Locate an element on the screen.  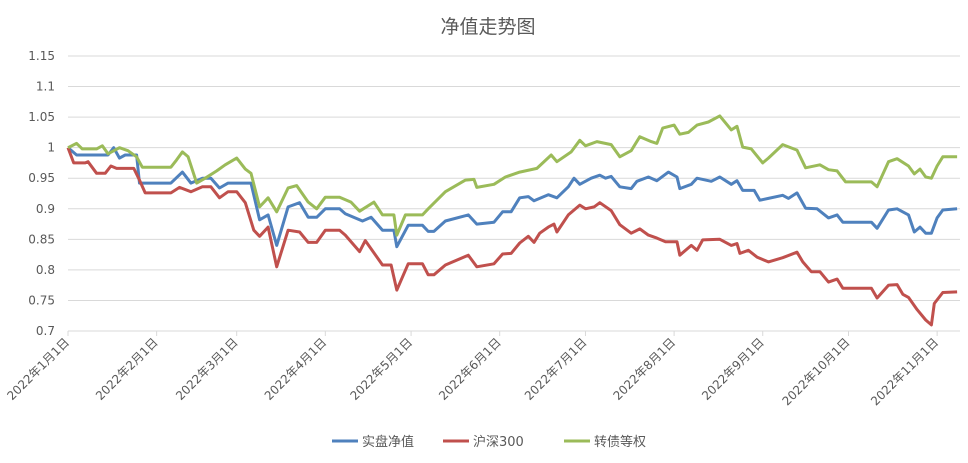
y-tick-label: 0.8 is located at coordinates (45, 270).